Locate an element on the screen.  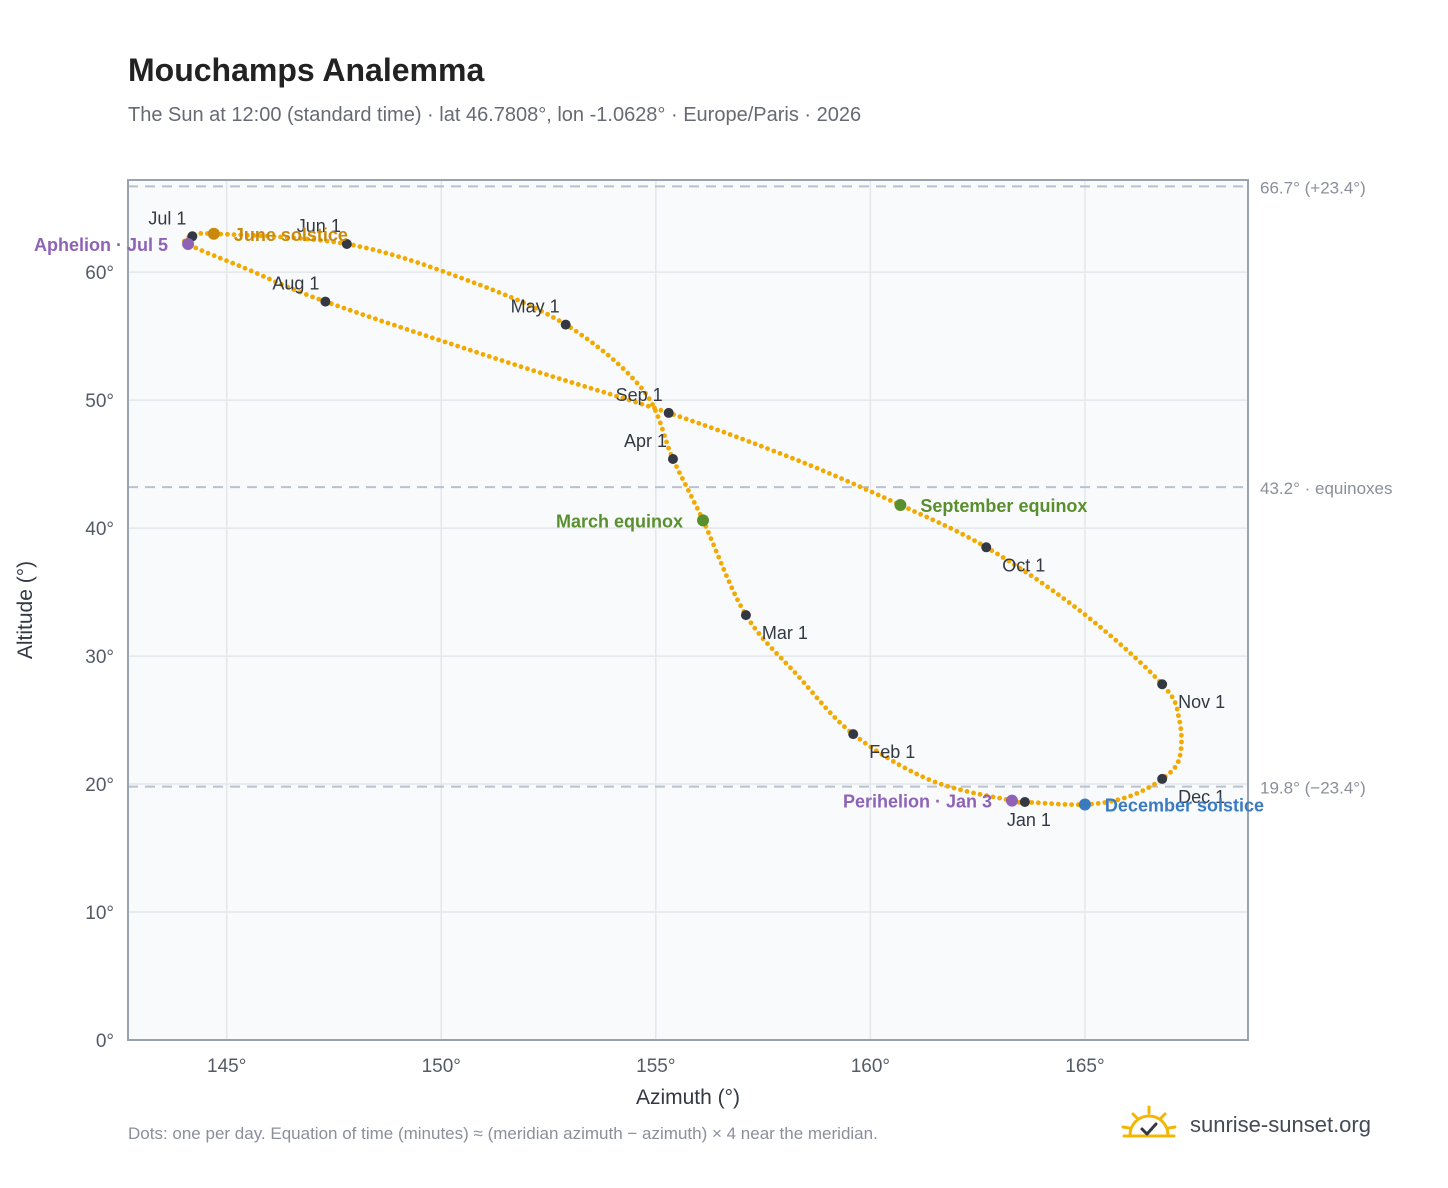
event-label: March equinox is located at coordinates (619, 521).